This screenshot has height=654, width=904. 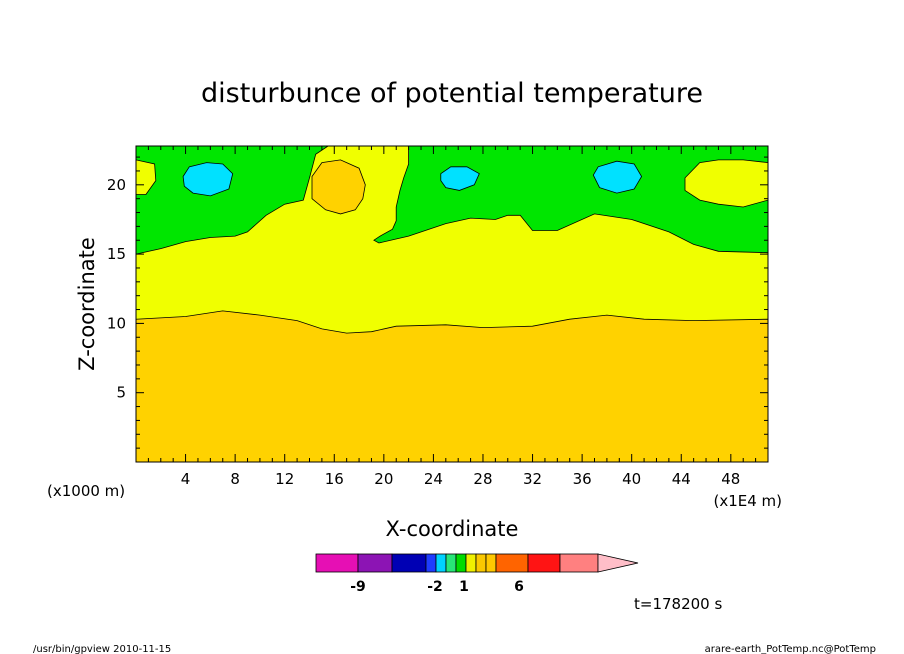 I want to click on x-tick-label: 40, so click(x=631, y=479).